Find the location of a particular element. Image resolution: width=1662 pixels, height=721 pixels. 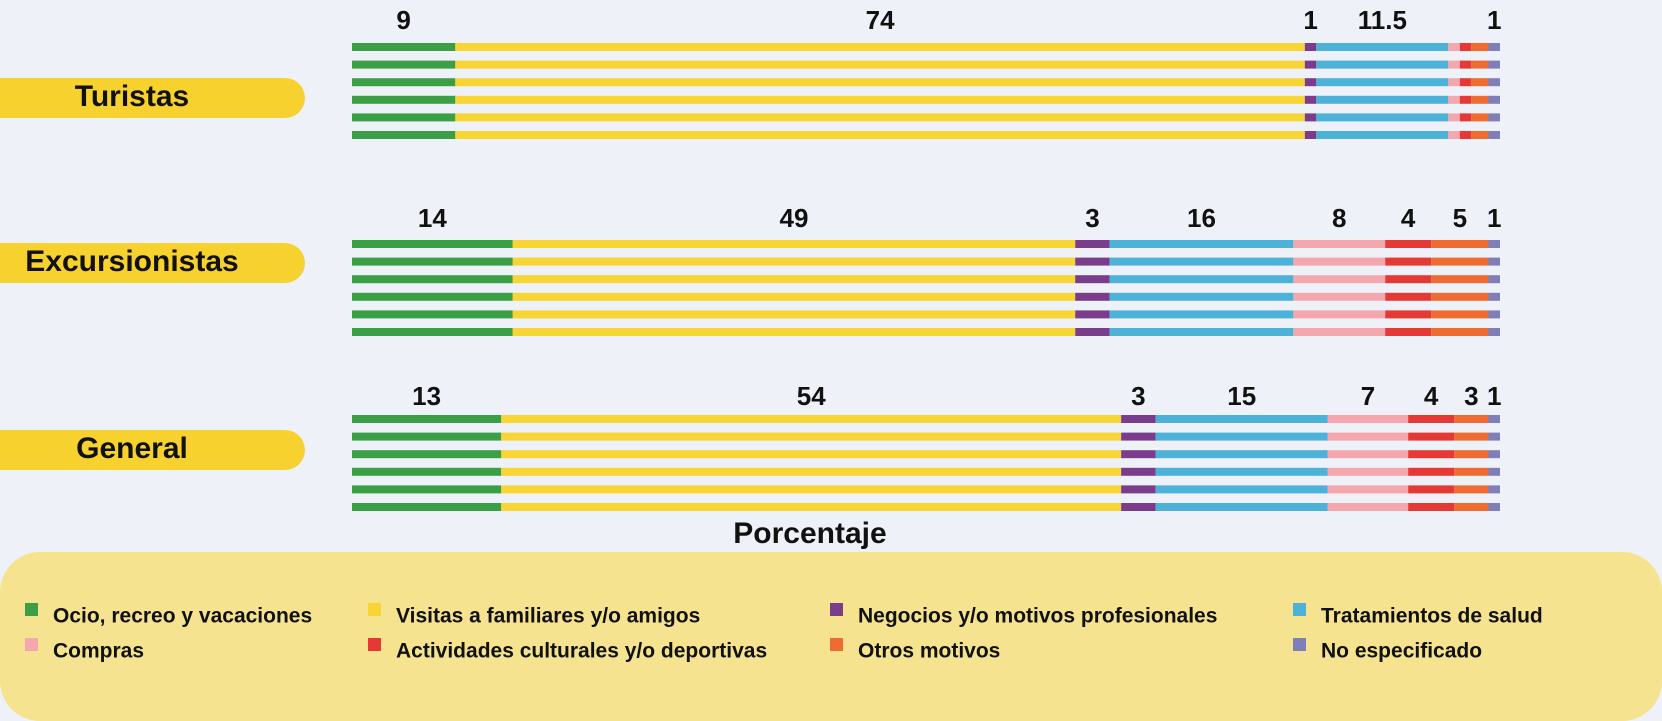

value-label: 5 is located at coordinates (1460, 218).